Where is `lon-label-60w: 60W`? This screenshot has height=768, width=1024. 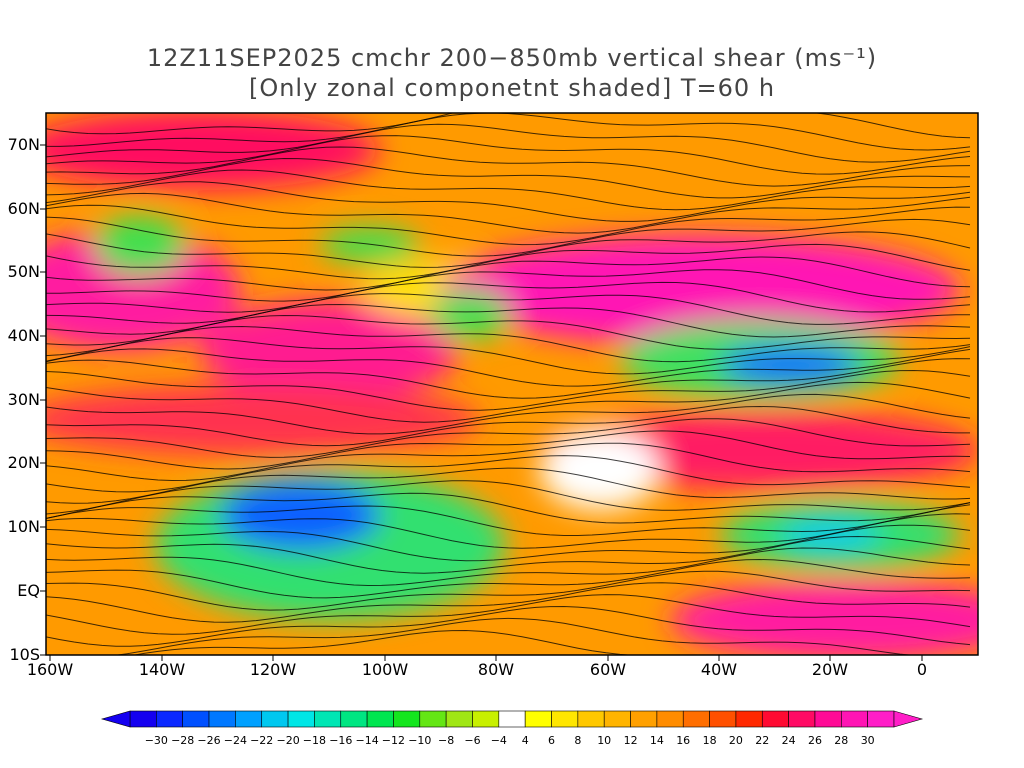
lon-label-60w: 60W is located at coordinates (608, 669).